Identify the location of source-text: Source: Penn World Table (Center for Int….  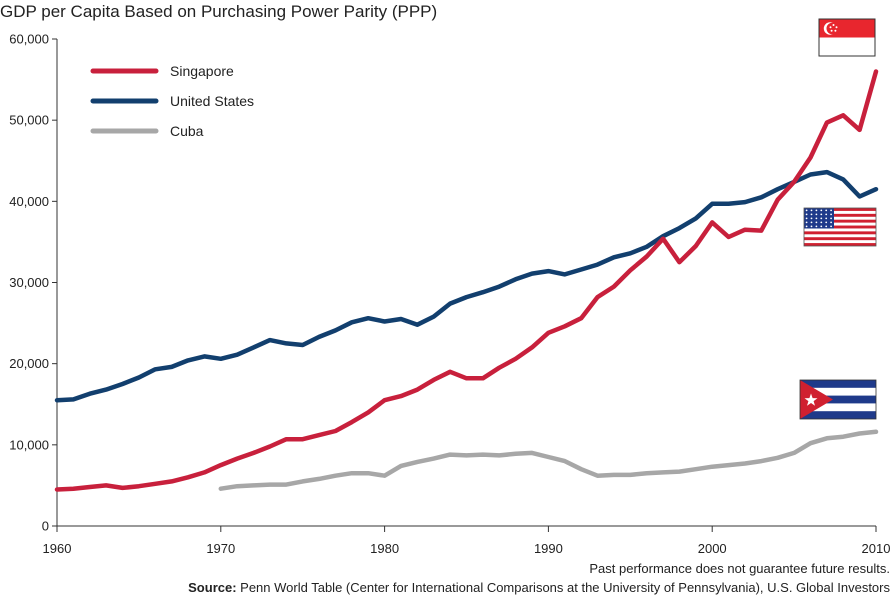
(539, 587).